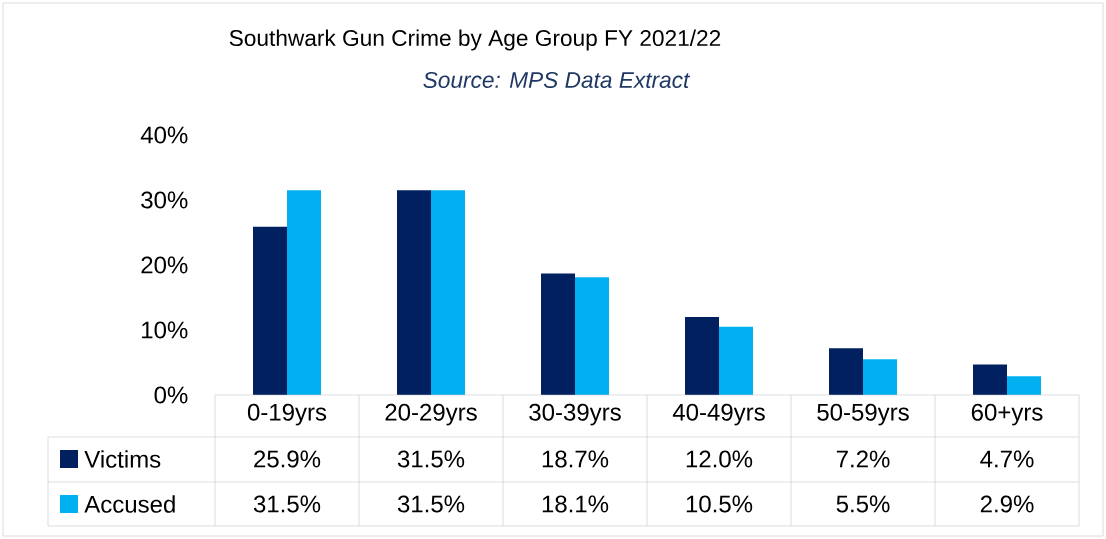 The image size is (1106, 539). I want to click on data-label: 2.9%, so click(1007, 504).